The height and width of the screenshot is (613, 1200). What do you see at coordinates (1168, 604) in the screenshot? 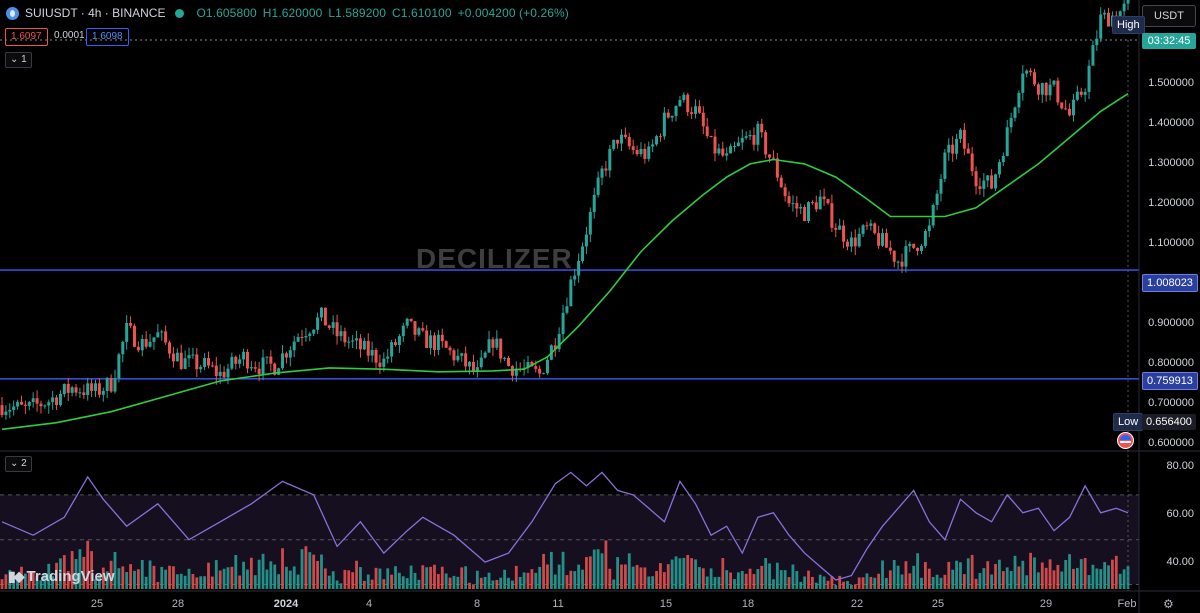
I see `settings-gear-icon: ⚙` at bounding box center [1168, 604].